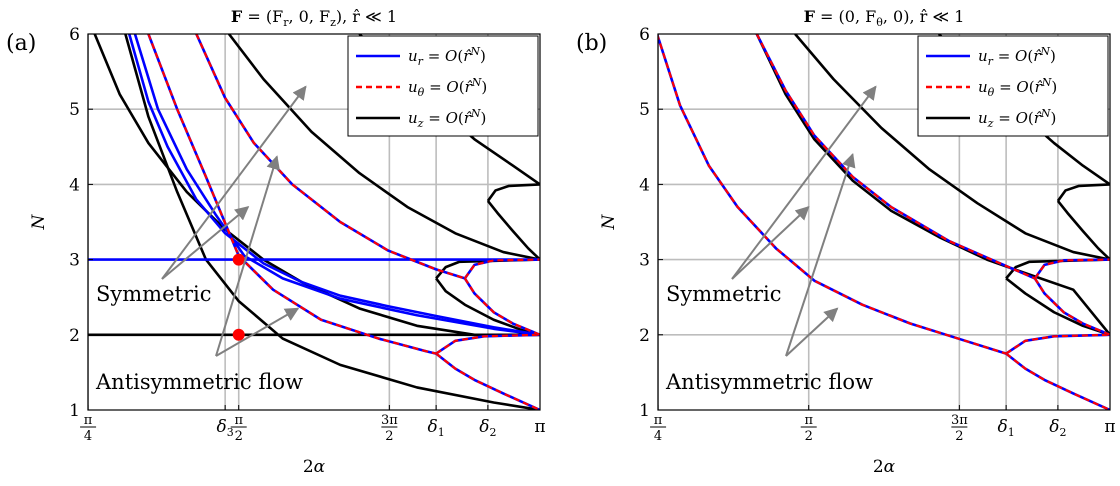 This screenshot has height=486, width=1120. Describe the element at coordinates (314, 467) in the screenshot. I see `panel-a-xlabel: 2α` at that location.